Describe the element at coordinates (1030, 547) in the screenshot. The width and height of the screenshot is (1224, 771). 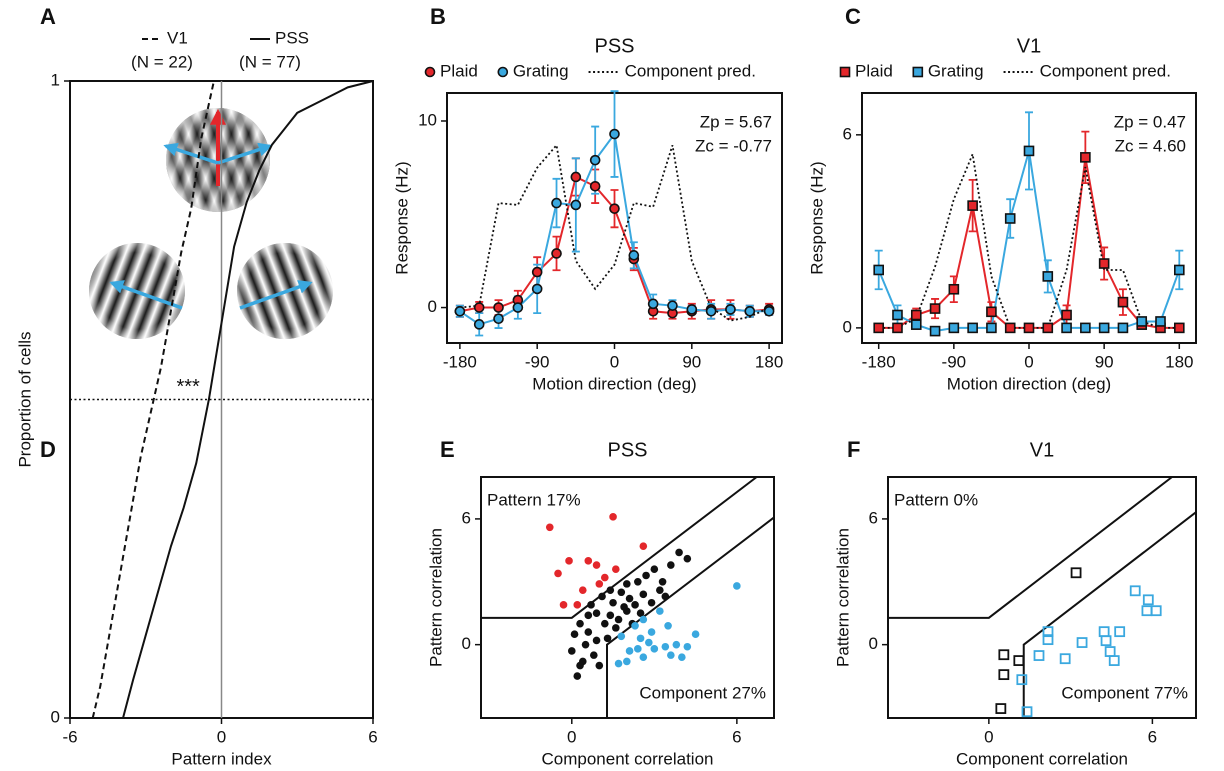
I see `class-boundary` at that location.